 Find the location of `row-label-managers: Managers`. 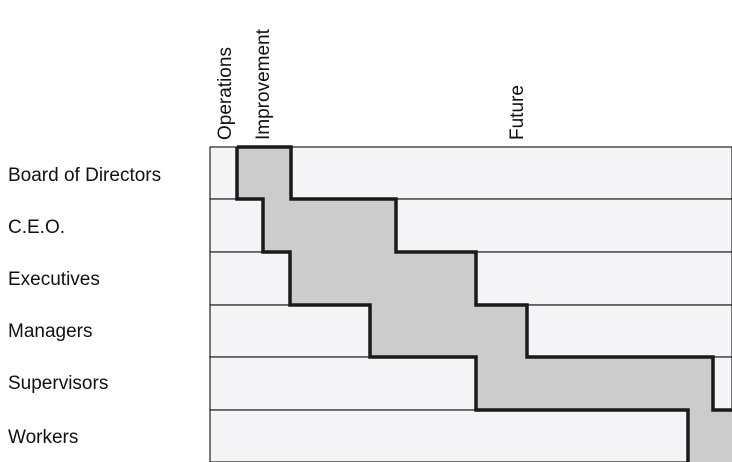

row-label-managers: Managers is located at coordinates (50, 331).